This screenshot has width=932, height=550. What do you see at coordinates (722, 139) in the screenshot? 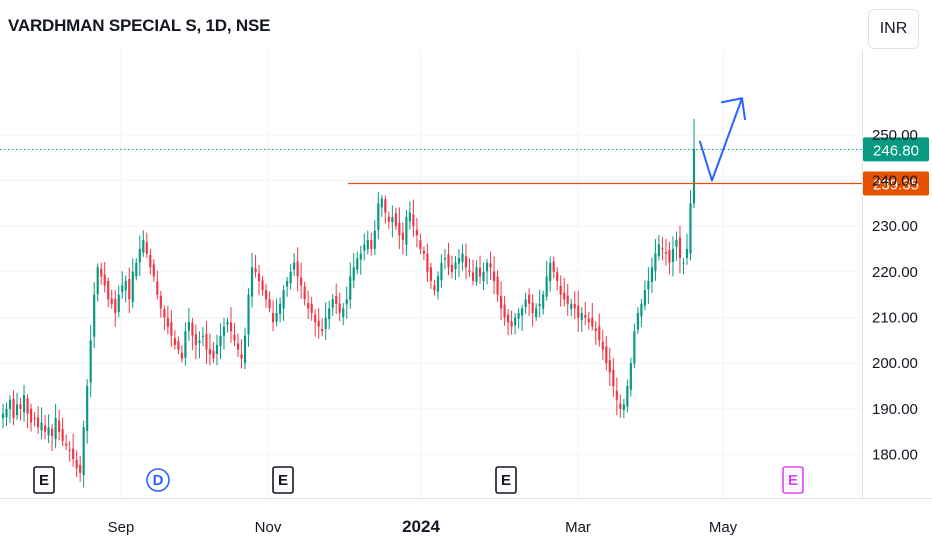
I see `projection-arrow` at bounding box center [722, 139].